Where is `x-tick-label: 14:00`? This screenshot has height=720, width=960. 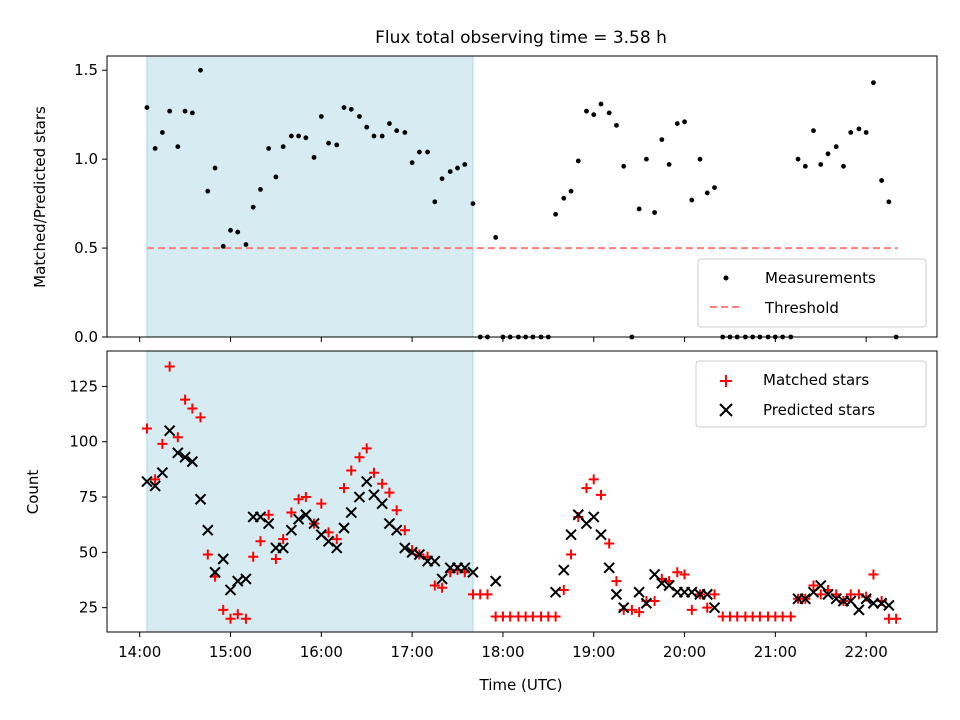 x-tick-label: 14:00 is located at coordinates (139, 652).